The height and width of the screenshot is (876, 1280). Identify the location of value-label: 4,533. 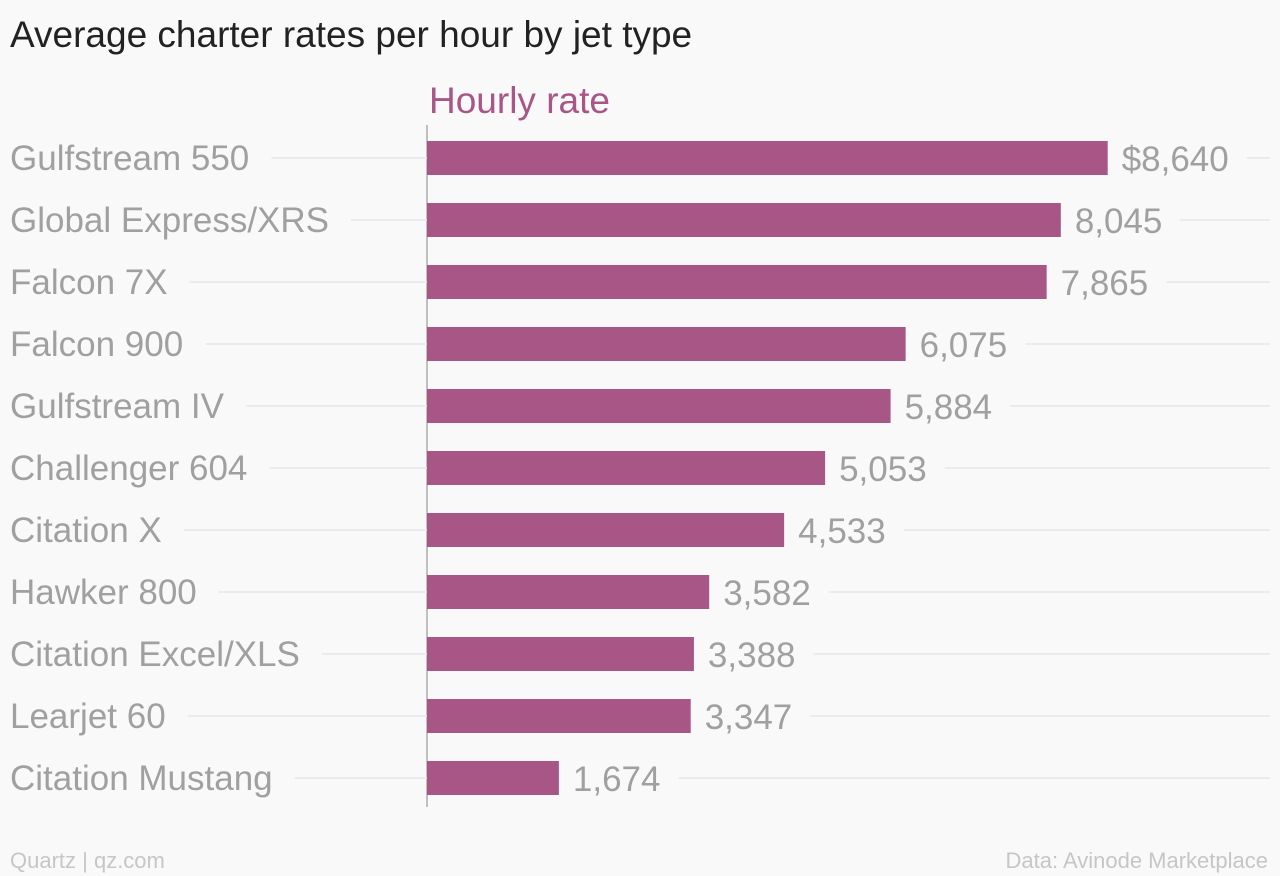
(842, 531).